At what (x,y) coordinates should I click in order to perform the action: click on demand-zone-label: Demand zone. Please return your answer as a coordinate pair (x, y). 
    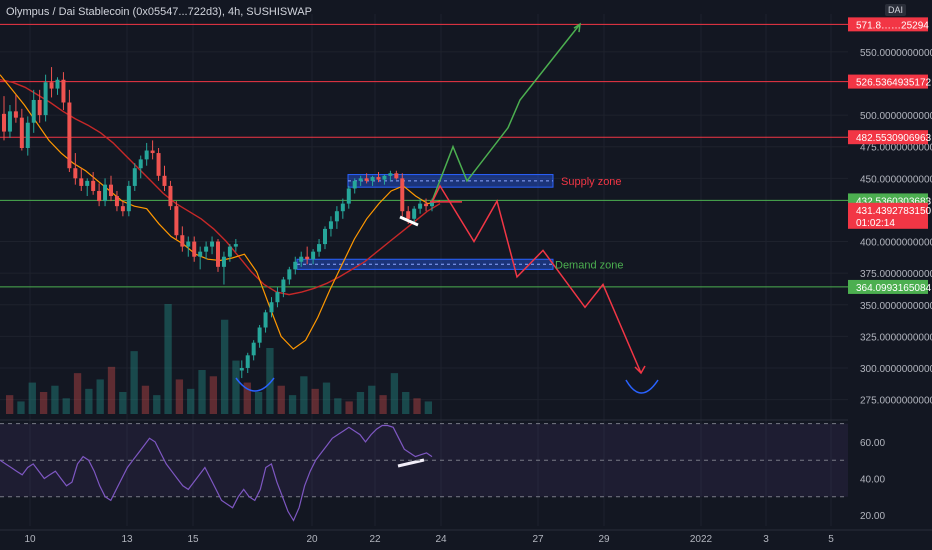
    Looking at the image, I should click on (589, 265).